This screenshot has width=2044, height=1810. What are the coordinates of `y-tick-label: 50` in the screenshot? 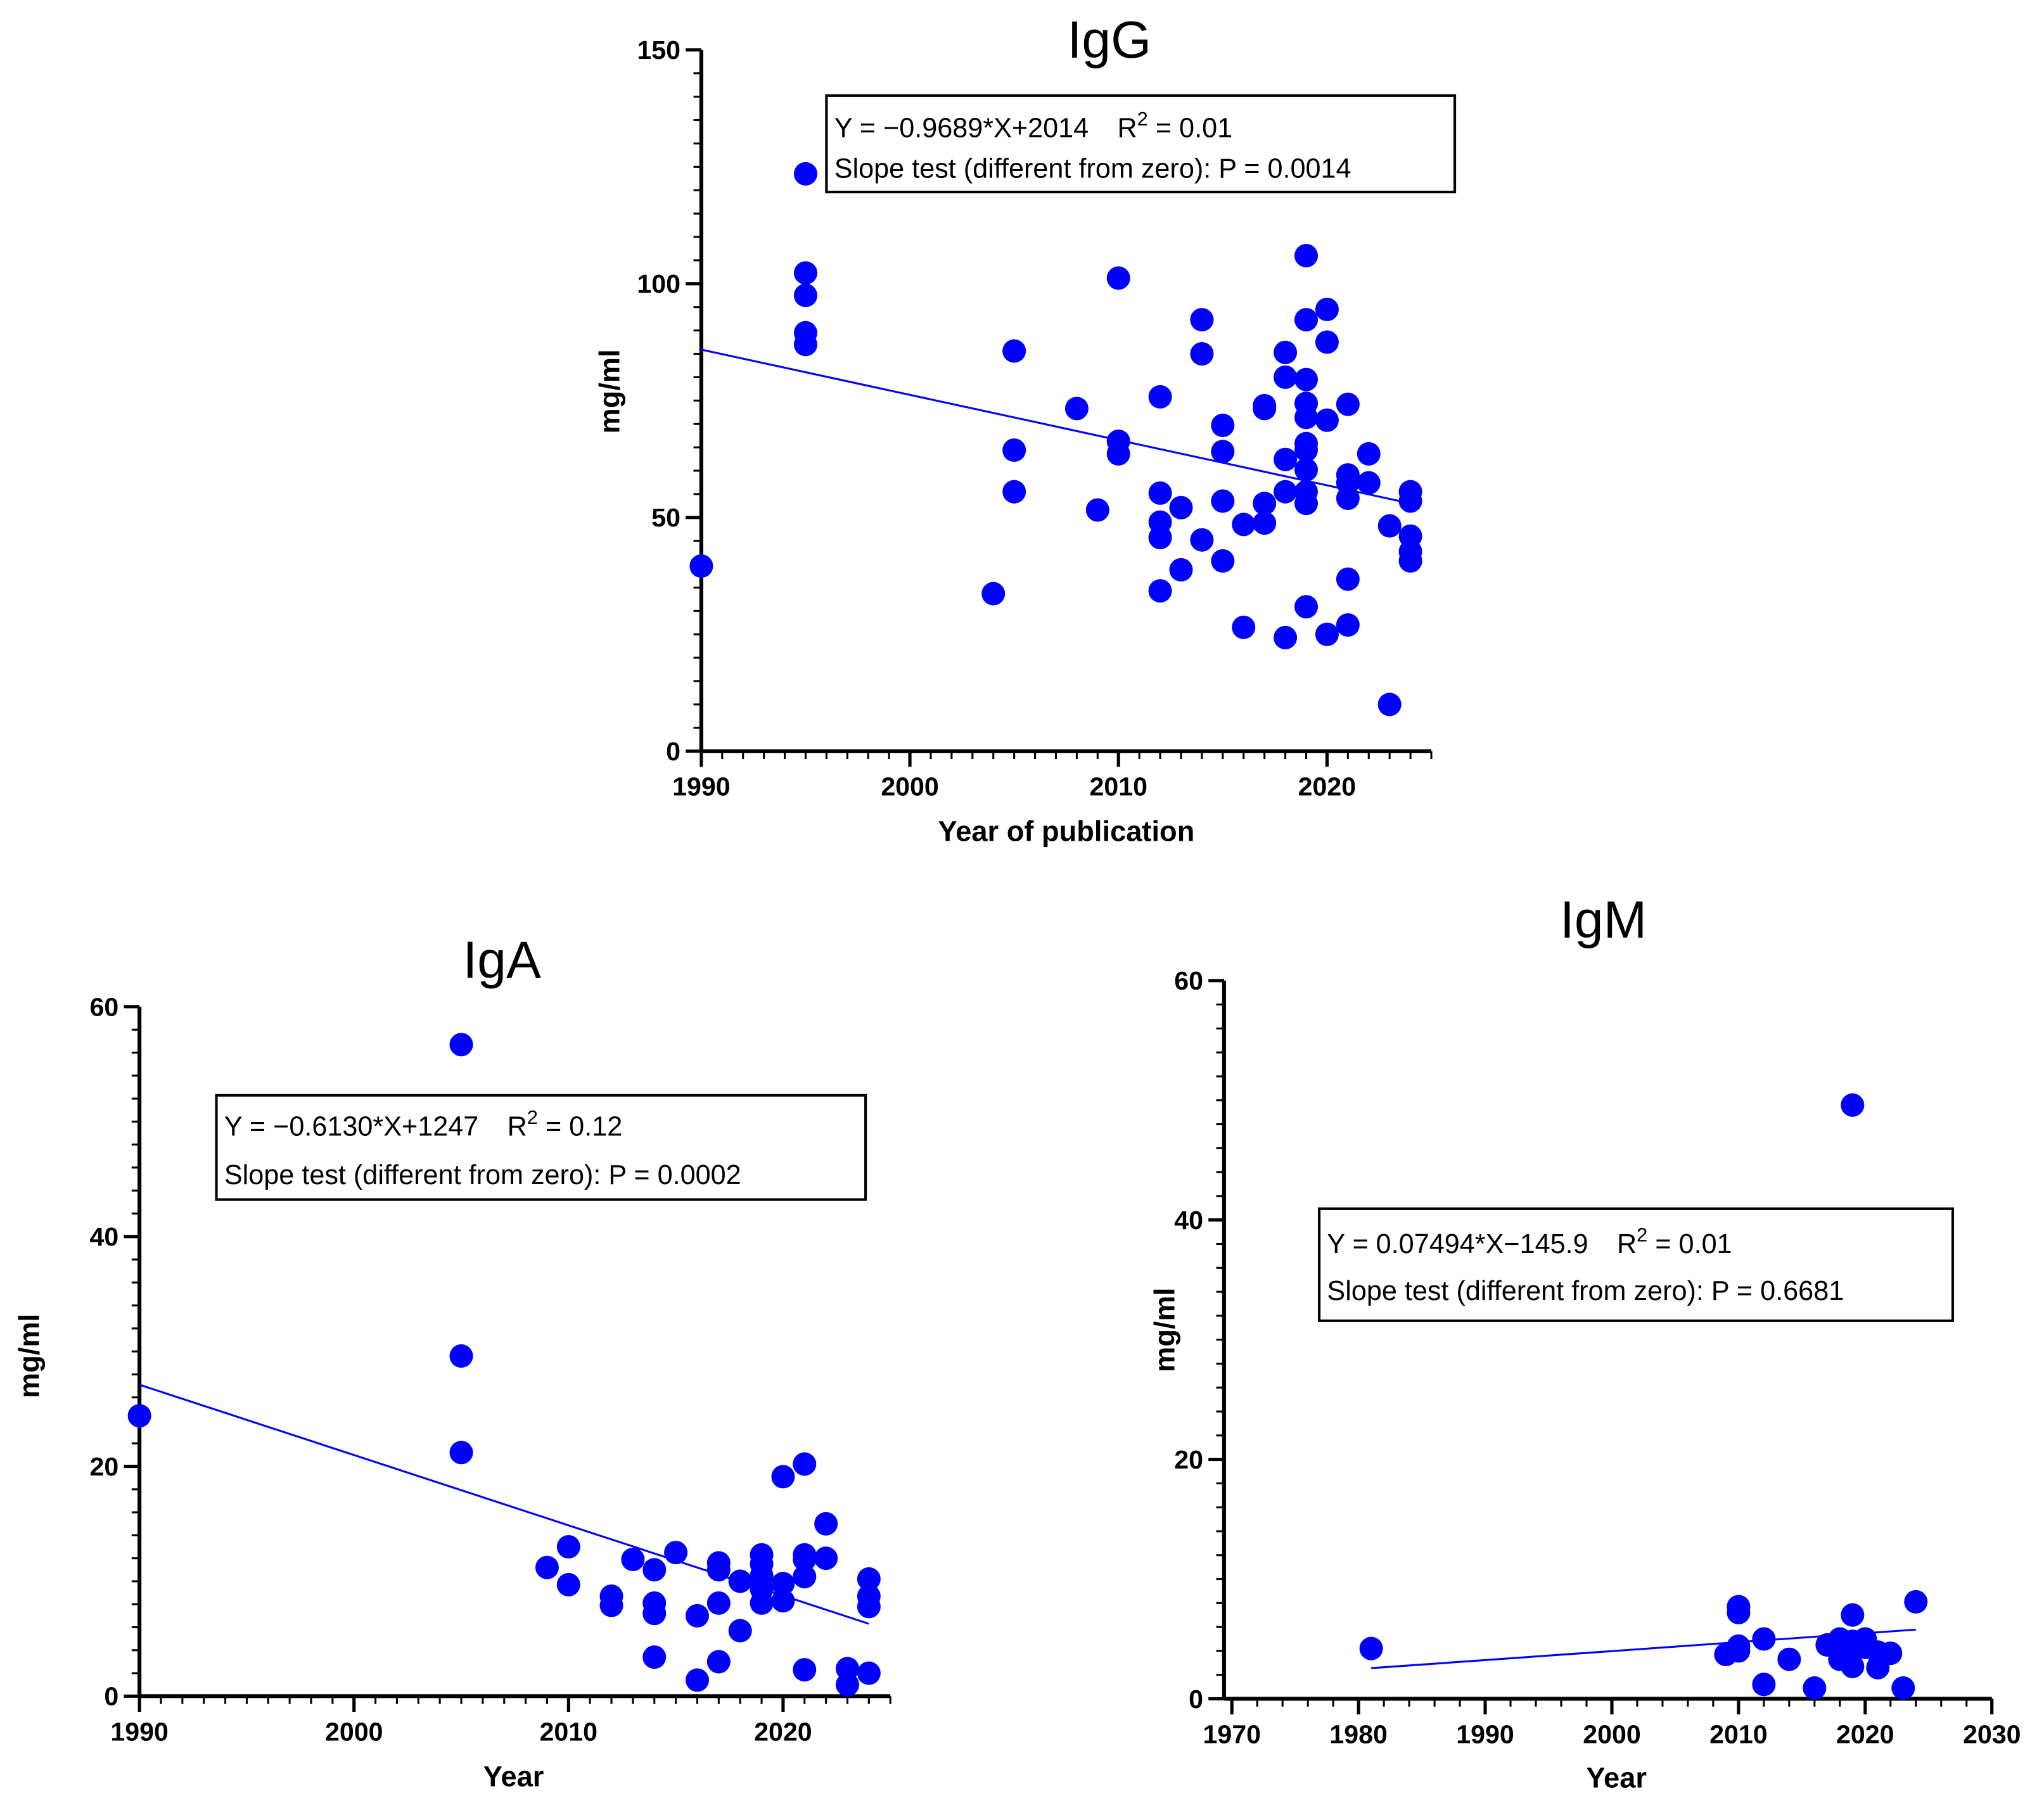 It's located at (665, 517).